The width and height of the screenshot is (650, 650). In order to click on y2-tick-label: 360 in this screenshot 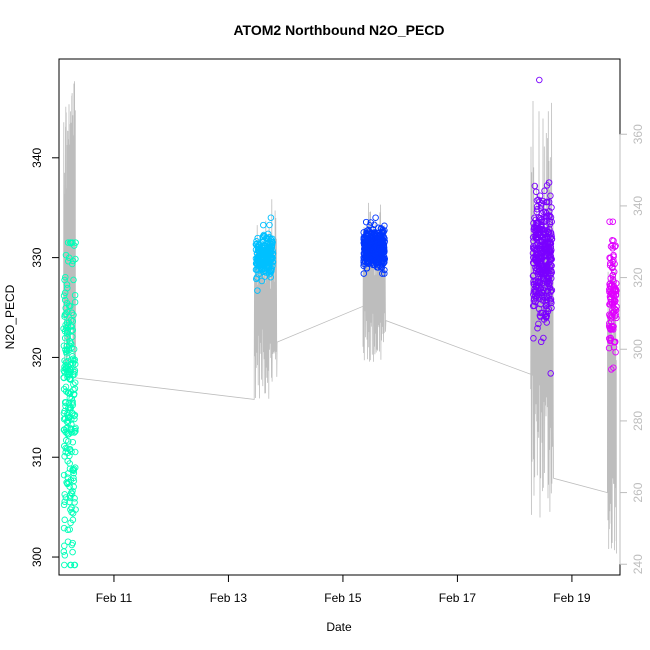, I will do `click(638, 134)`.